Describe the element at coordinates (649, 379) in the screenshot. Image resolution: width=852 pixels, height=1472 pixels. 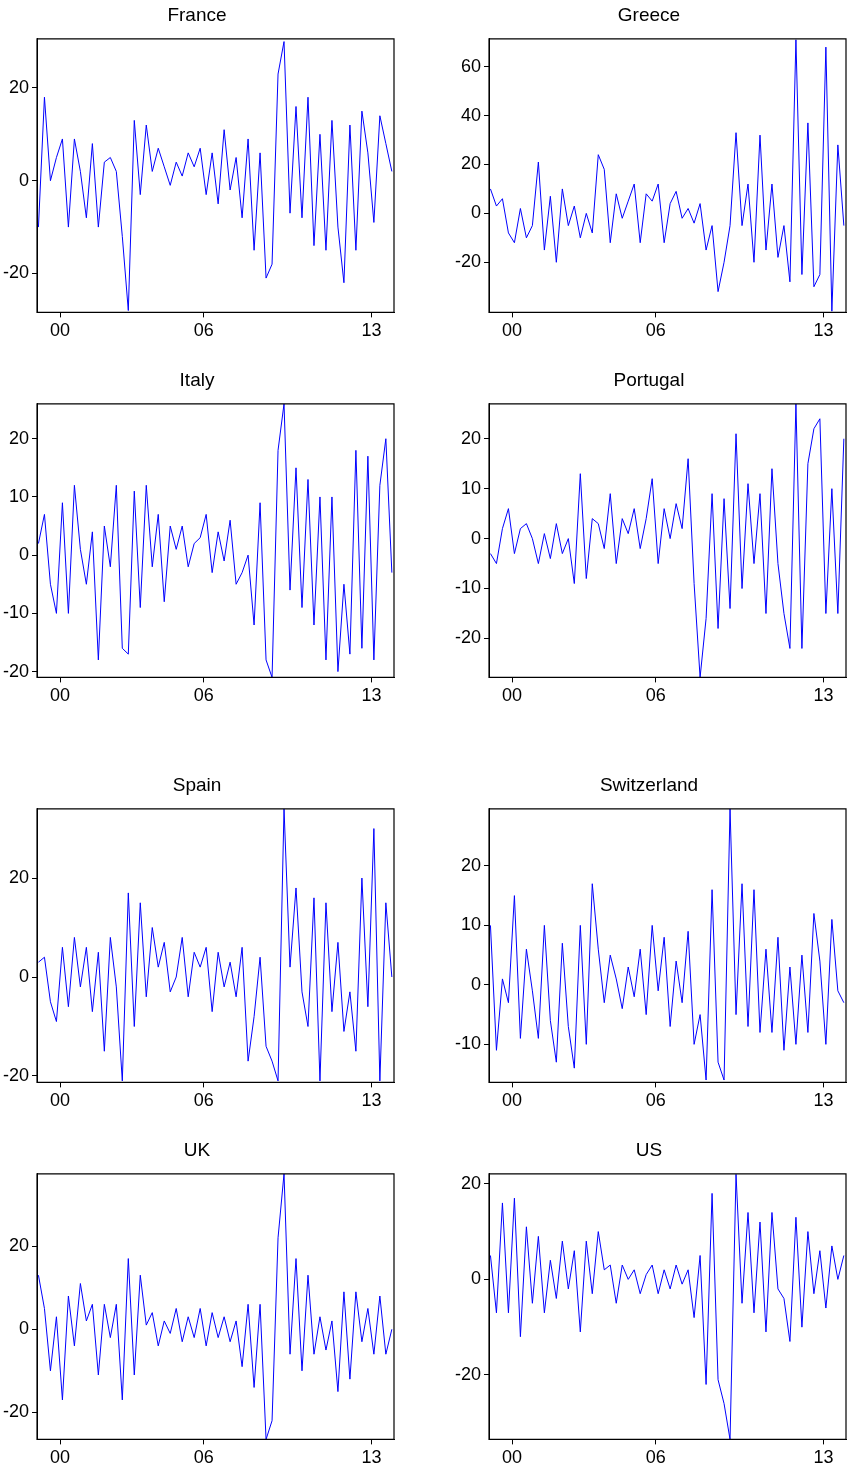
I see `chart-title: Portugal` at that location.